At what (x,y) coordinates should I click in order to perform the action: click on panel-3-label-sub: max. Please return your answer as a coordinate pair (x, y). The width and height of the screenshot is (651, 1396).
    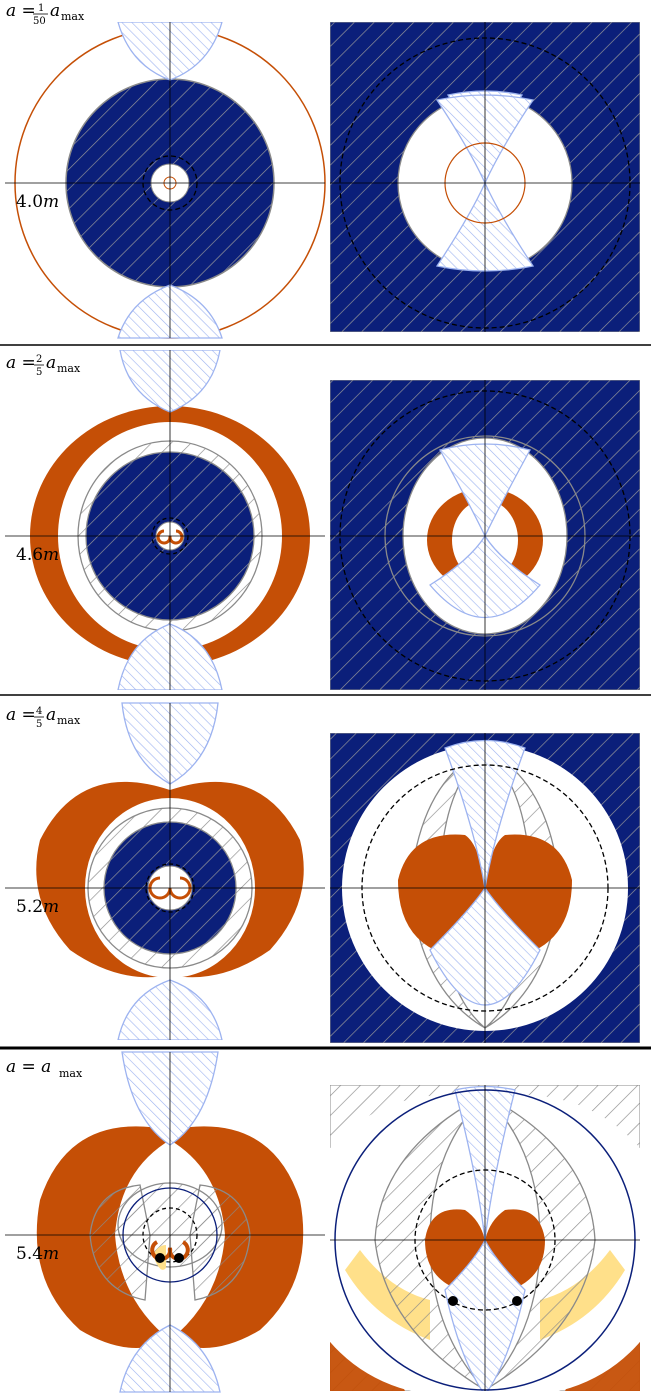
    Looking at the image, I should click on (69, 720).